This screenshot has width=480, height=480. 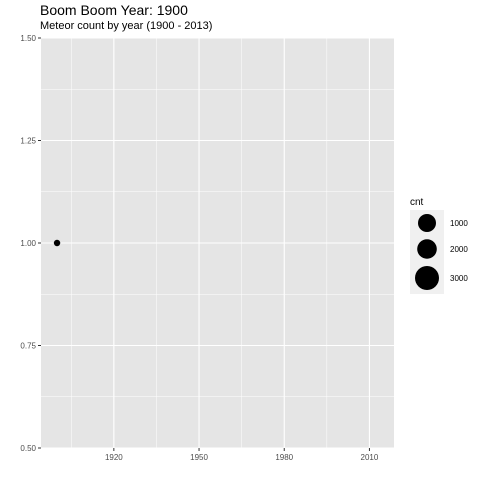 I want to click on y-tick-label: 0.50, so click(x=28, y=448).